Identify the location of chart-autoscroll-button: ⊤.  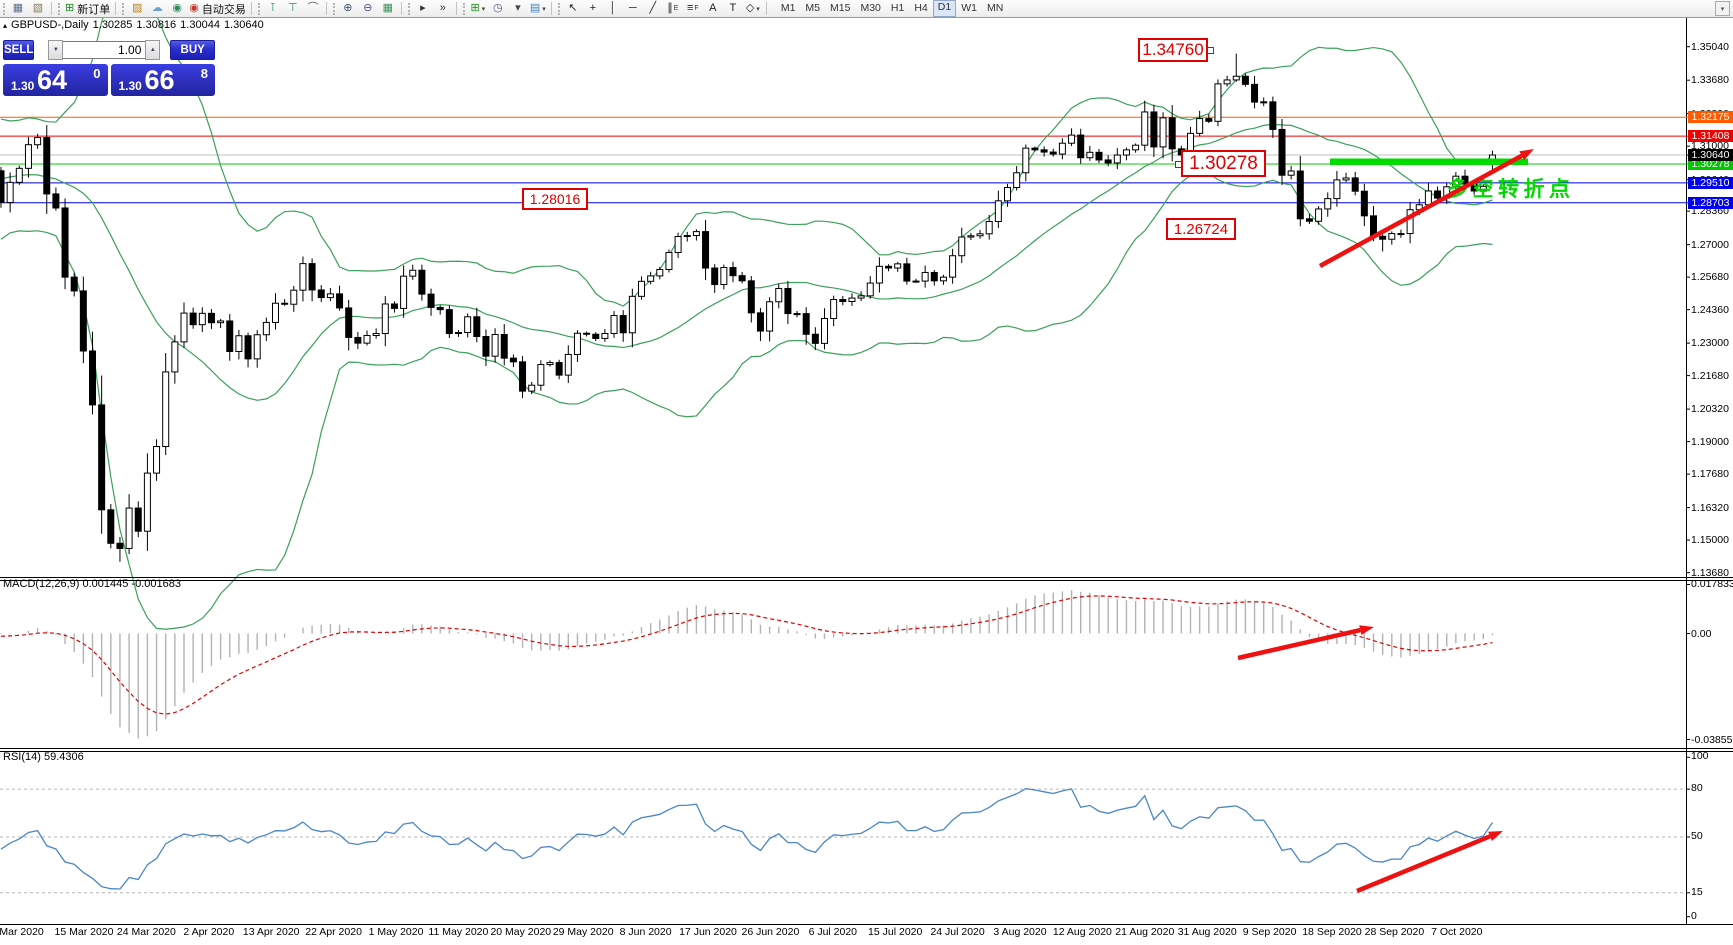
(293, 8).